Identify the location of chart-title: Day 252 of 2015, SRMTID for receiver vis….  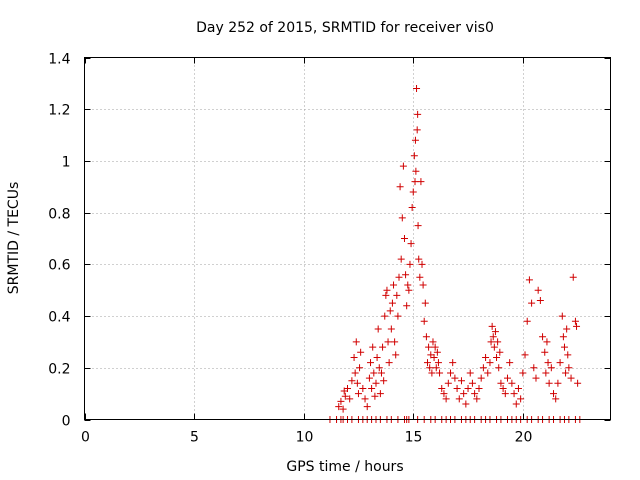
(345, 28).